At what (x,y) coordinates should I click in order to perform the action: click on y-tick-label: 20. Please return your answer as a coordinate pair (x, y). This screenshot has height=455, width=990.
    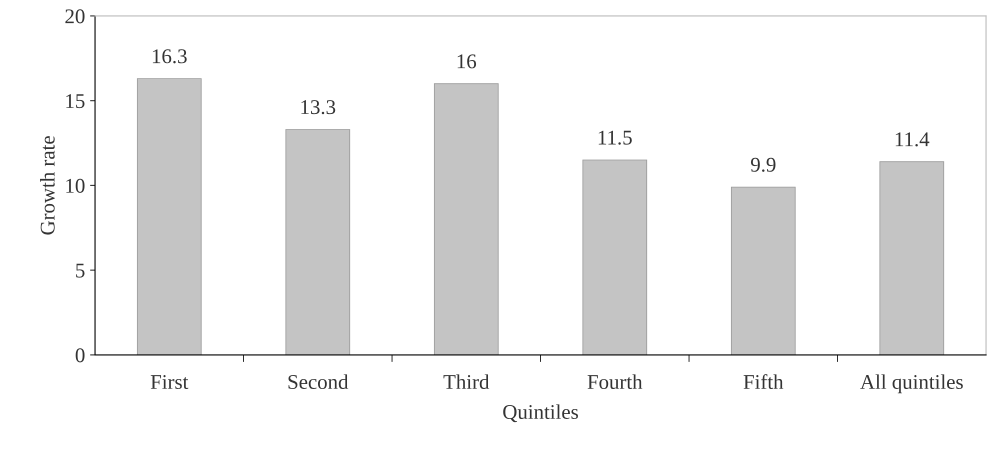
    Looking at the image, I should click on (75, 16).